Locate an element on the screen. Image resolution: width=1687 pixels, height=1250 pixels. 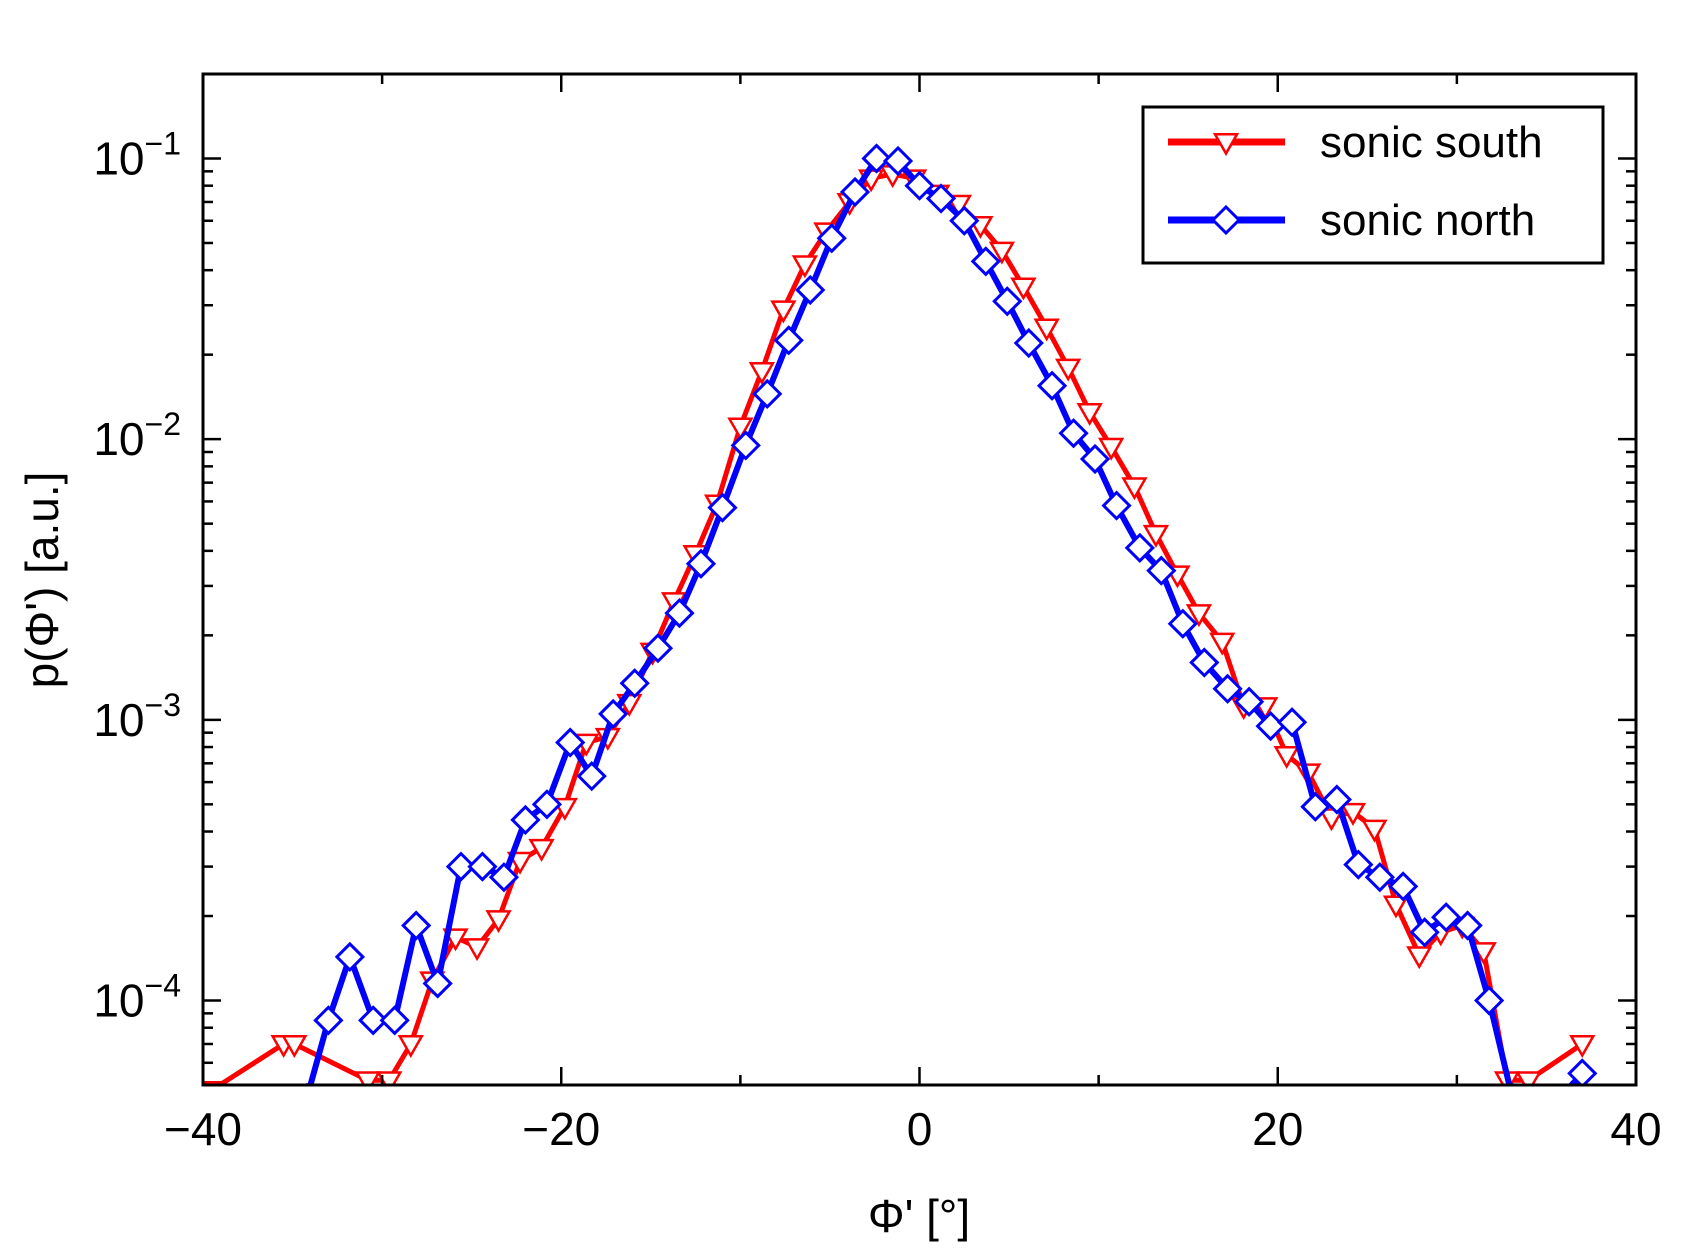
y-axis-label: p(Φ') [a.u.] is located at coordinates (42, 580).